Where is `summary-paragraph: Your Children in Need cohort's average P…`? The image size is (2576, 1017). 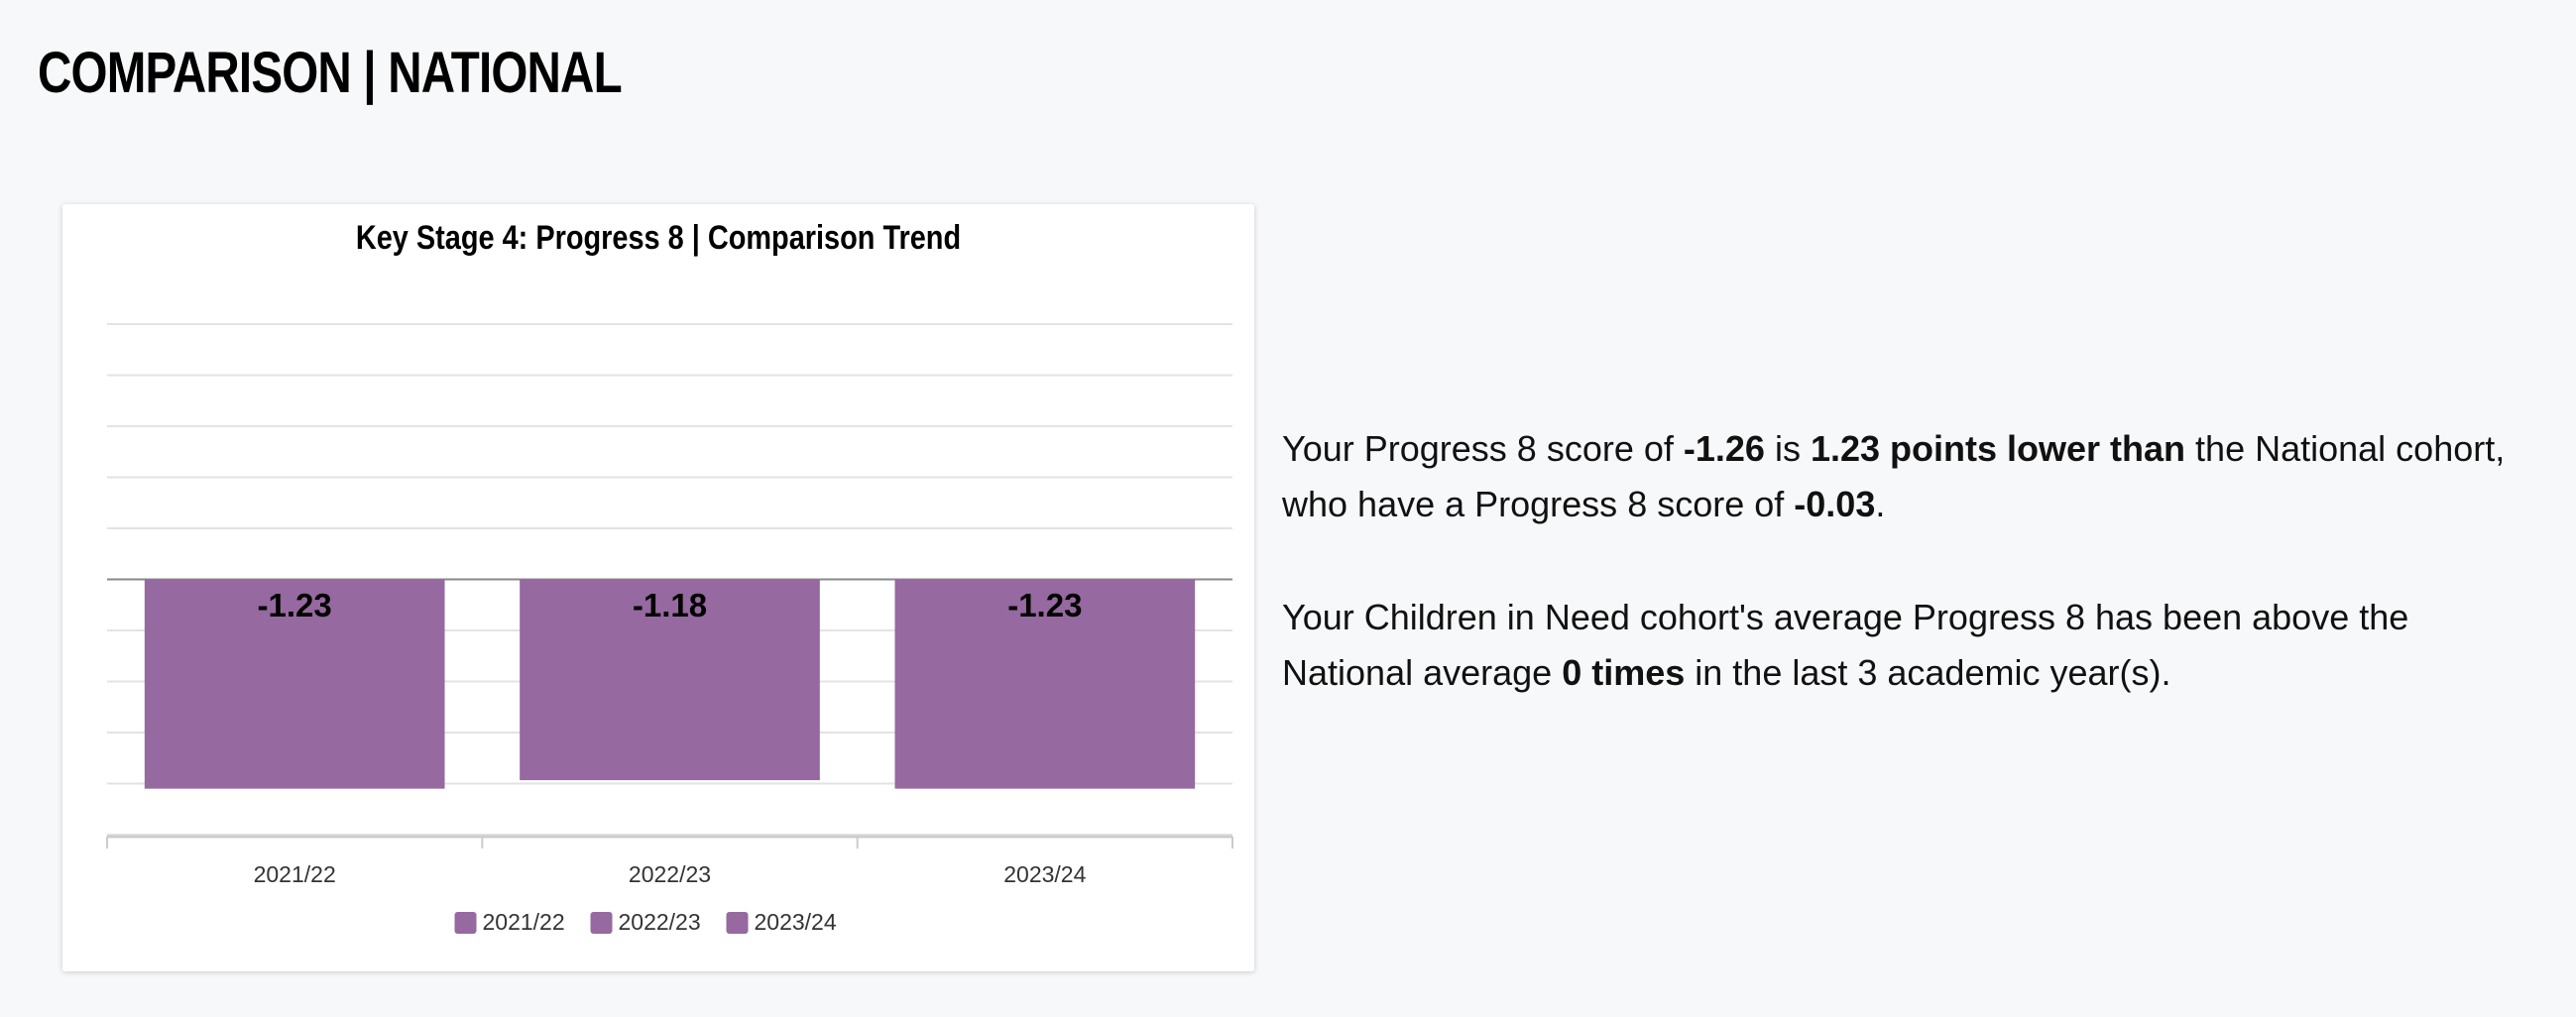 summary-paragraph: Your Children in Need cohort's average P… is located at coordinates (1901, 645).